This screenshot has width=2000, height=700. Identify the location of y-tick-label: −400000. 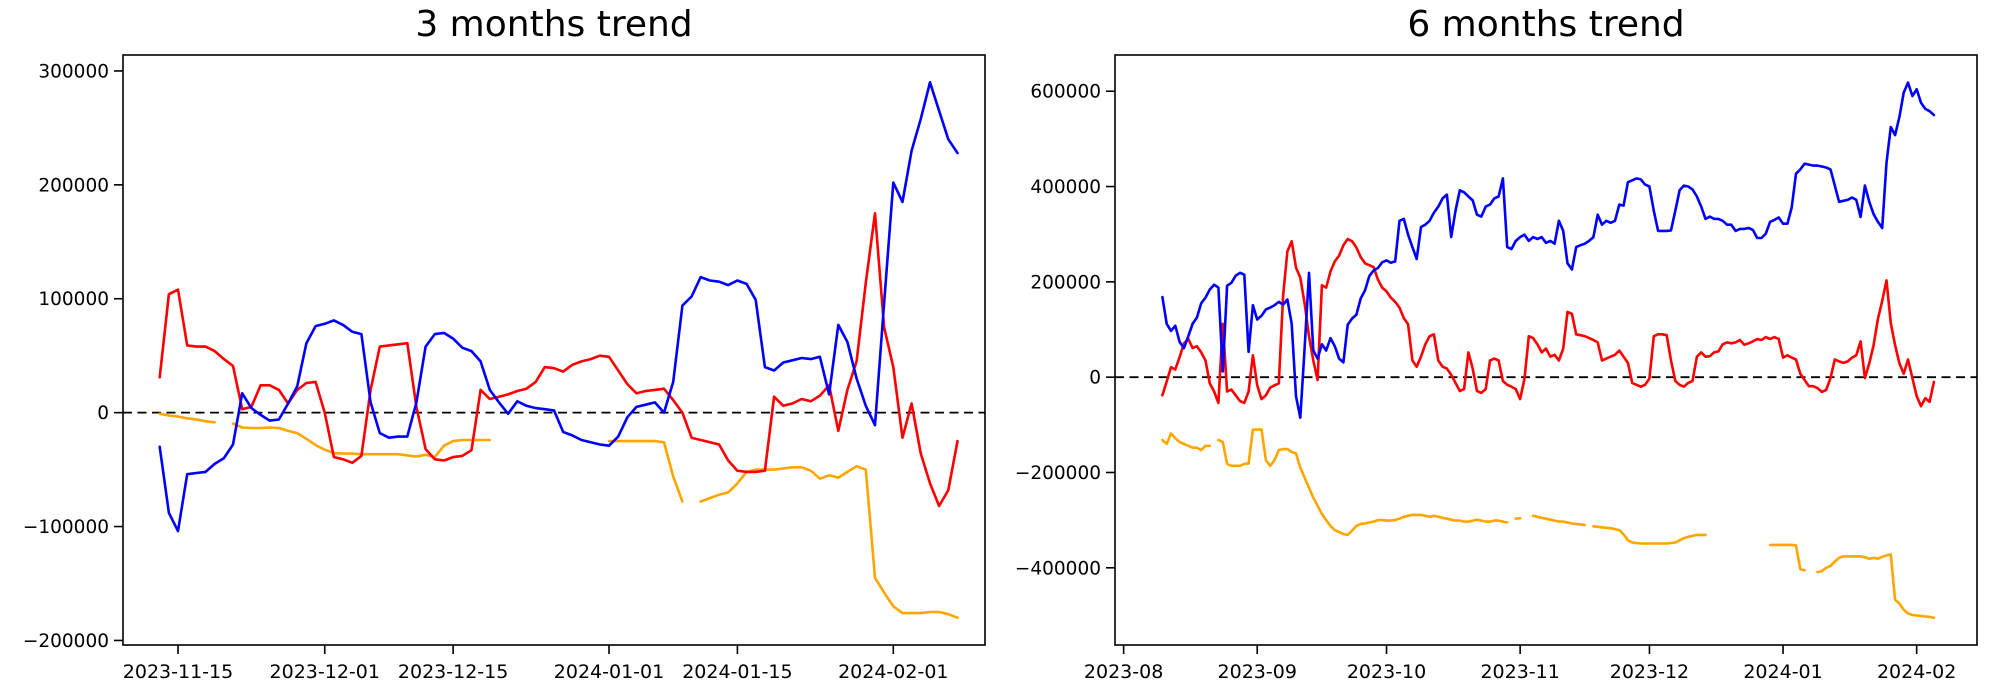
(1058, 568).